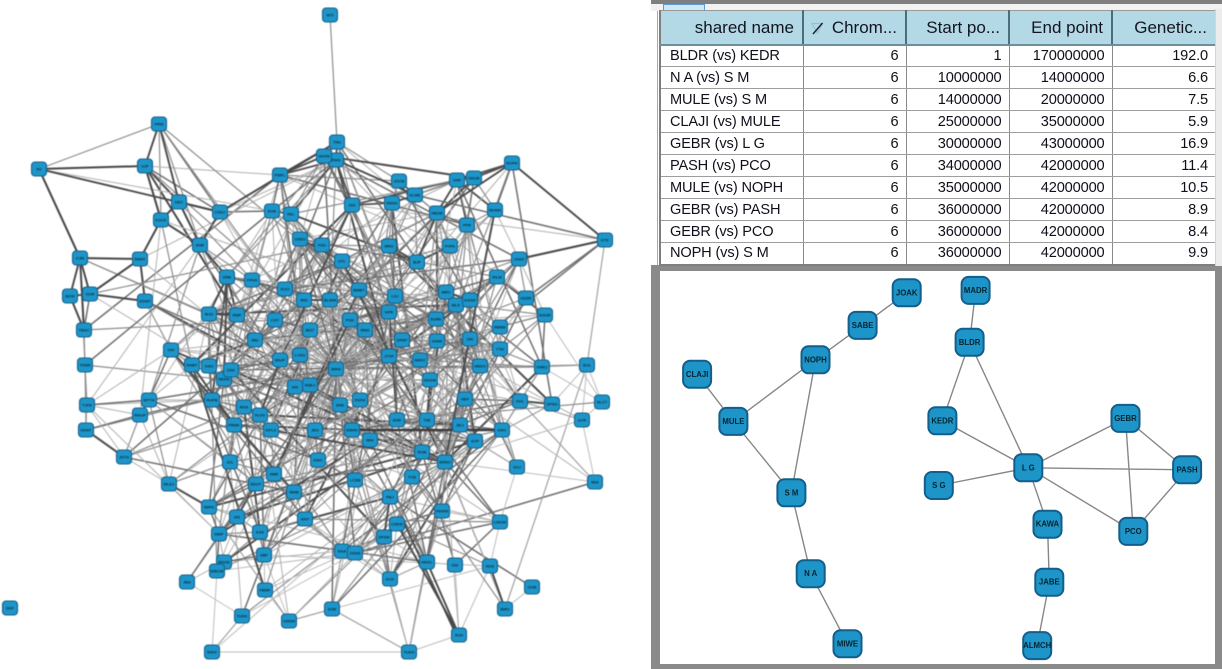  What do you see at coordinates (237, 517) in the screenshot?
I see `svg-text: SIS` at bounding box center [237, 517].